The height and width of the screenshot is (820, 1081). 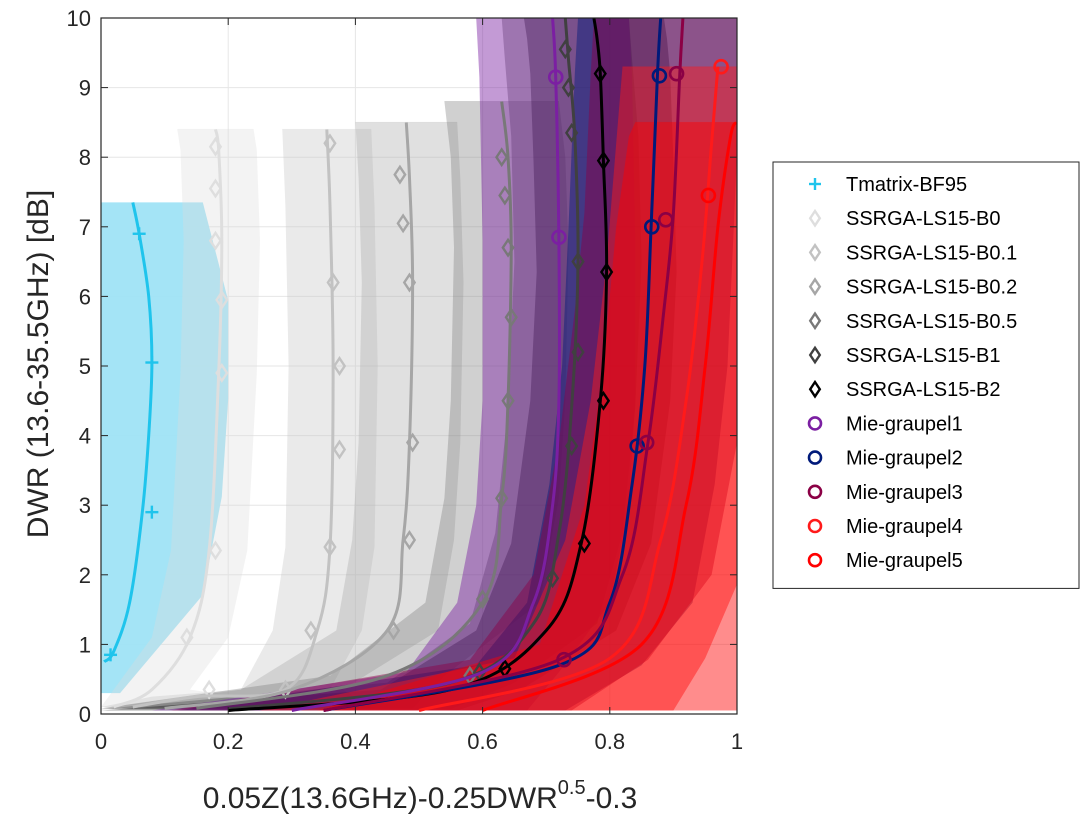 What do you see at coordinates (904, 459) in the screenshot?
I see `legend-label: Mie-graupel2` at bounding box center [904, 459].